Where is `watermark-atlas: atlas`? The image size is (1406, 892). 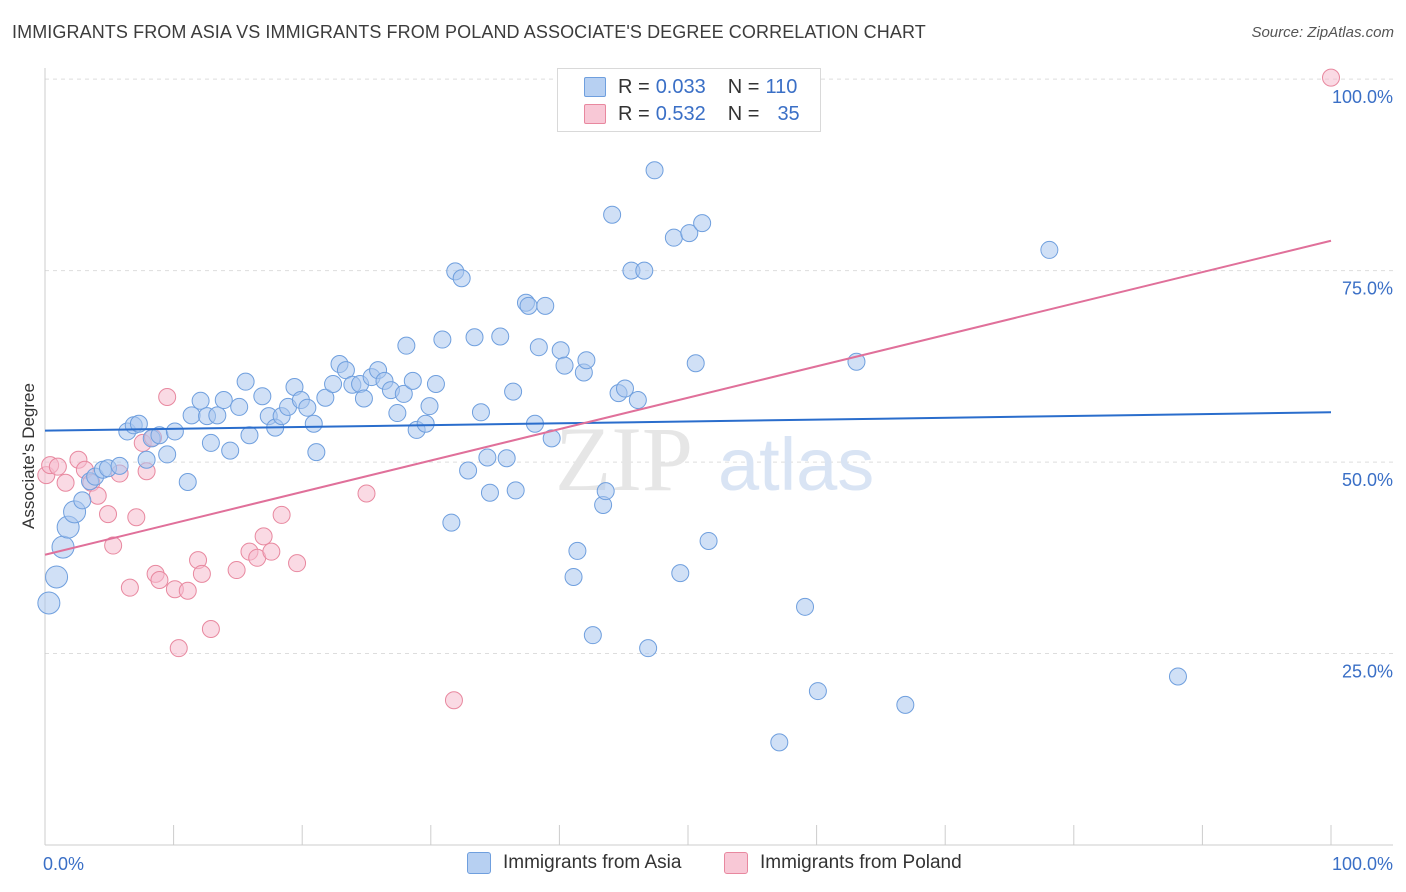
watermark-atlas: atlas is located at coordinates (796, 464).